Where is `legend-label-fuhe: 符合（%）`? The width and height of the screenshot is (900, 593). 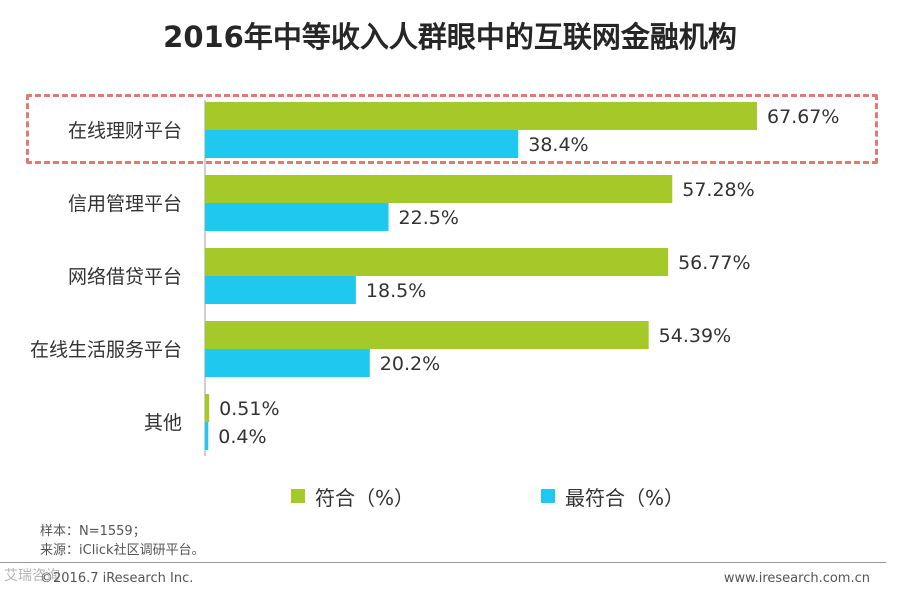 legend-label-fuhe: 符合（%） is located at coordinates (365, 497).